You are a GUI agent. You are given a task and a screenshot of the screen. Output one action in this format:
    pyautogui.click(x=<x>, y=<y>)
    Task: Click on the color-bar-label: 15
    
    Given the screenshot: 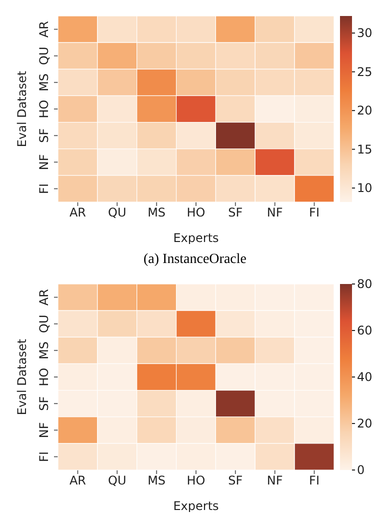 What is the action you would take?
    pyautogui.click(x=364, y=149)
    